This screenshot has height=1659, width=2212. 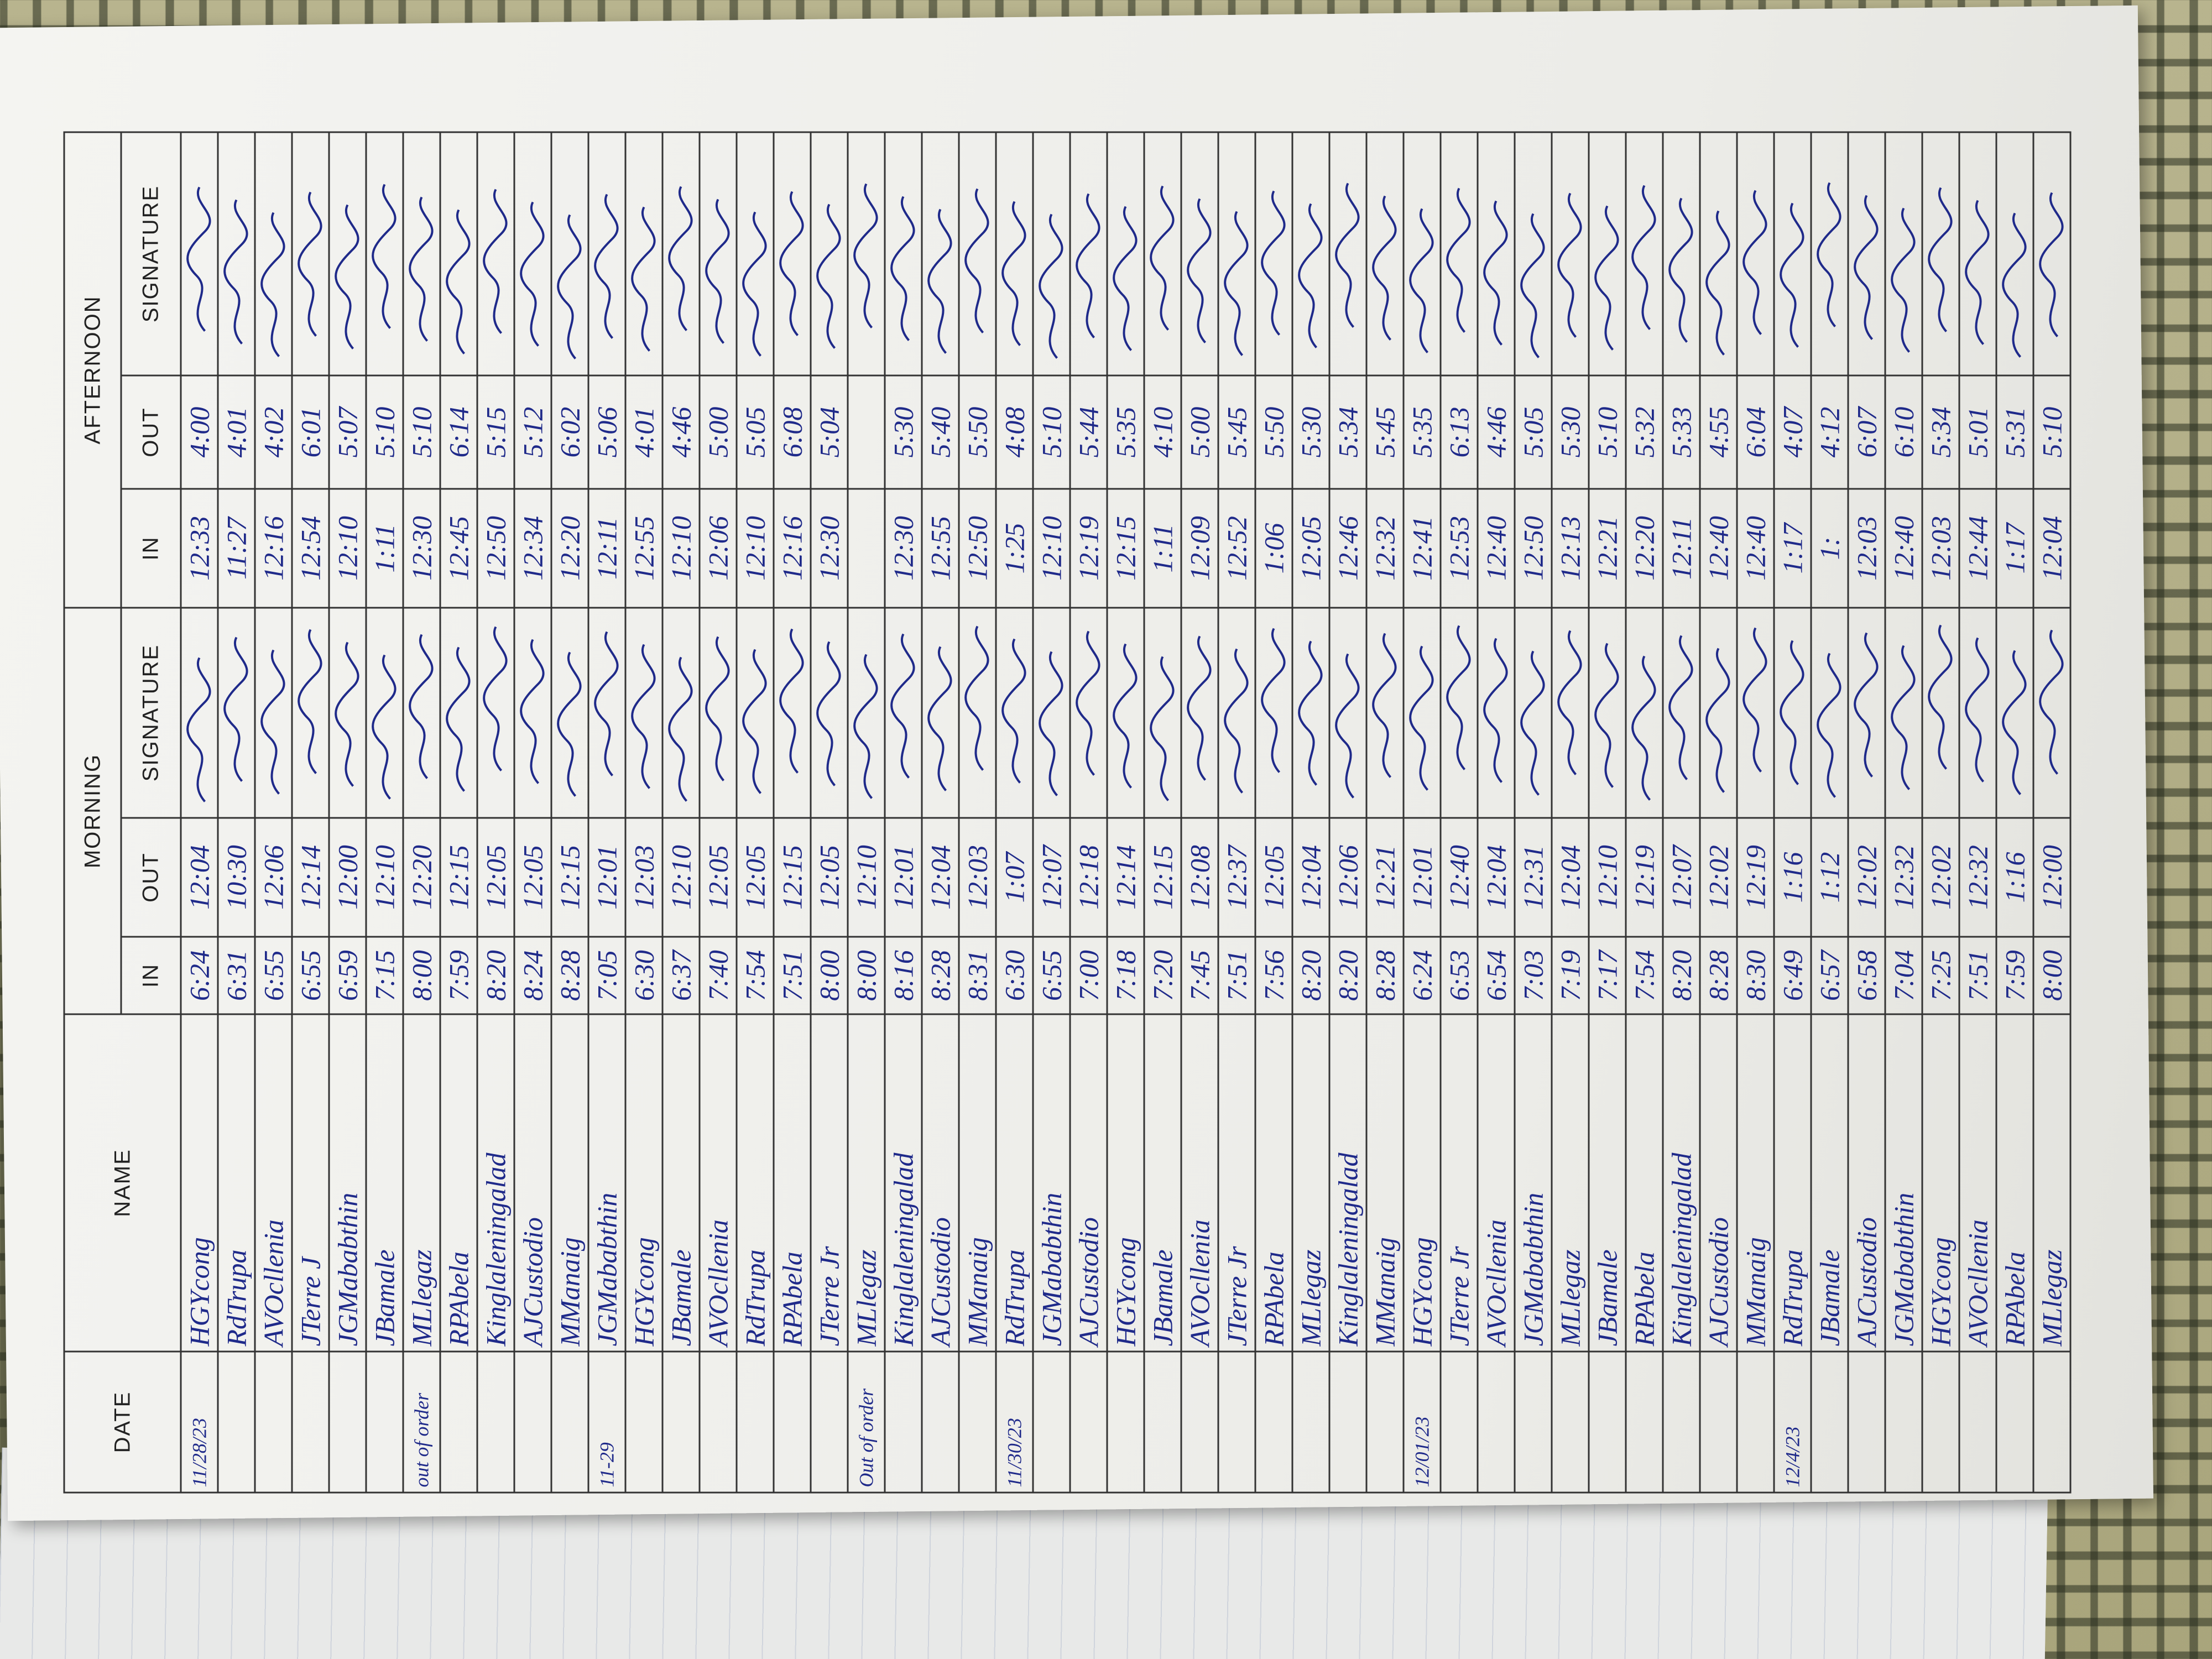 I want to click on time-cell: 1:17, so click(x=2015, y=548).